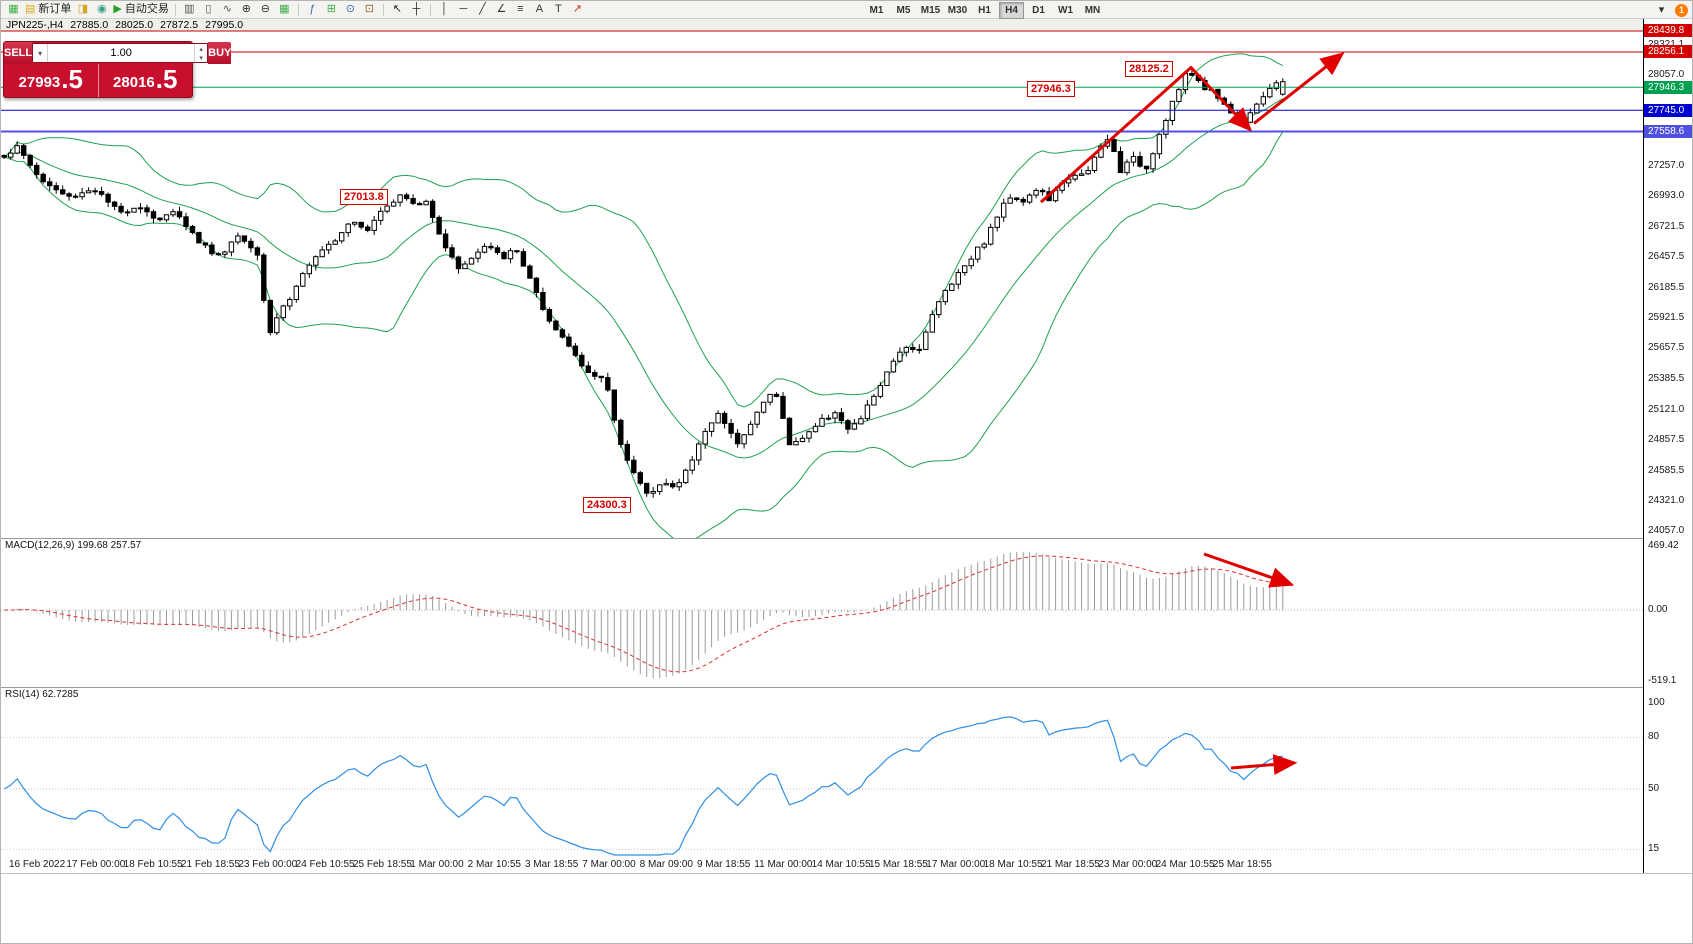 This screenshot has height=944, width=1693. What do you see at coordinates (1070, 864) in the screenshot?
I see `time-label: 21 Mar 18:55` at bounding box center [1070, 864].